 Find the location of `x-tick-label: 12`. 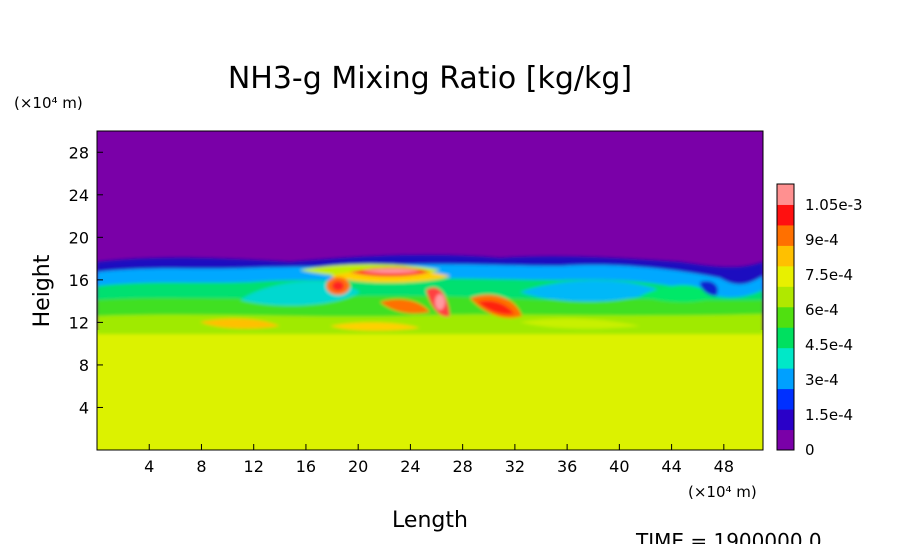

x-tick-label: 12 is located at coordinates (254, 466).